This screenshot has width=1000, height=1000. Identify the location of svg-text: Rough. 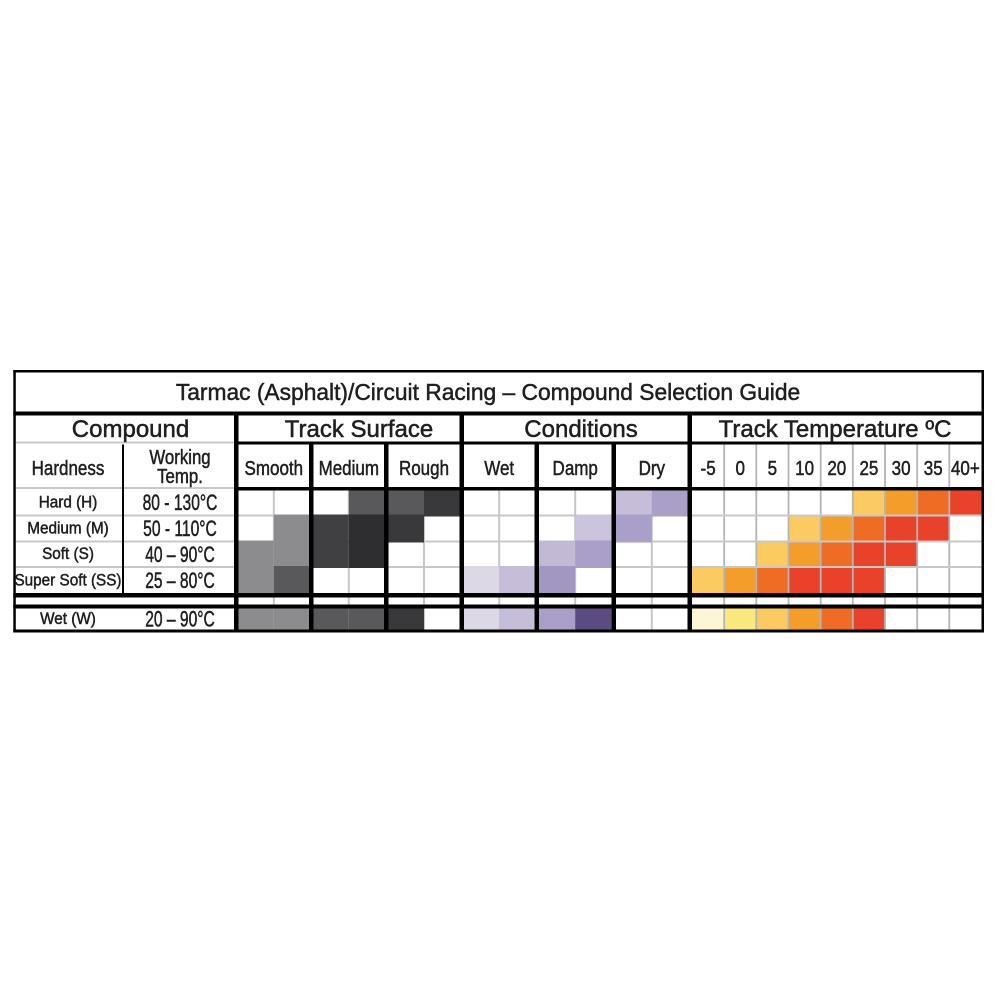
(424, 467).